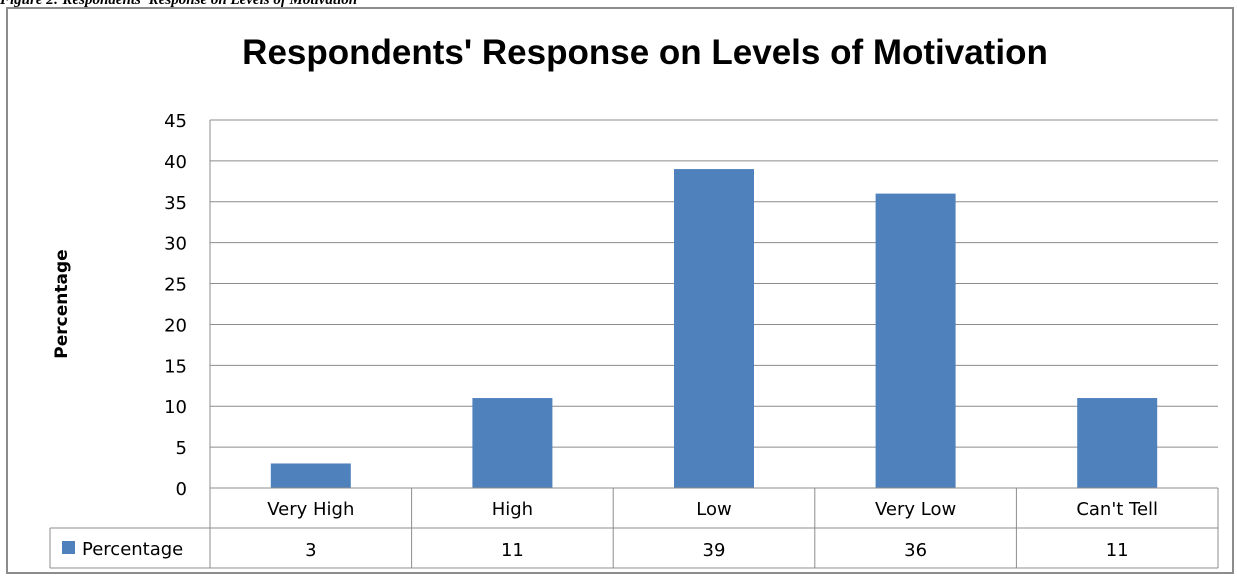  I want to click on category-label: High, so click(512, 509).